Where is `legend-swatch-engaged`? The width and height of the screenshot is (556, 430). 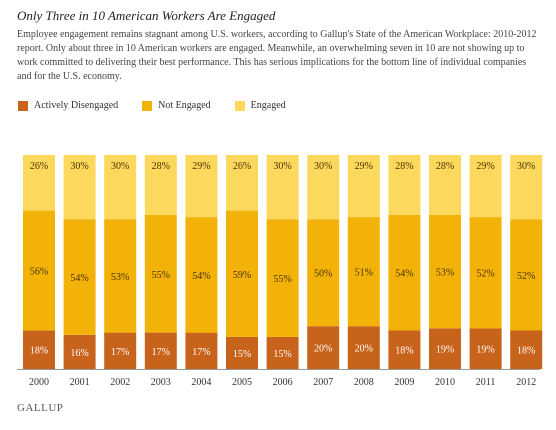 legend-swatch-engaged is located at coordinates (239, 105).